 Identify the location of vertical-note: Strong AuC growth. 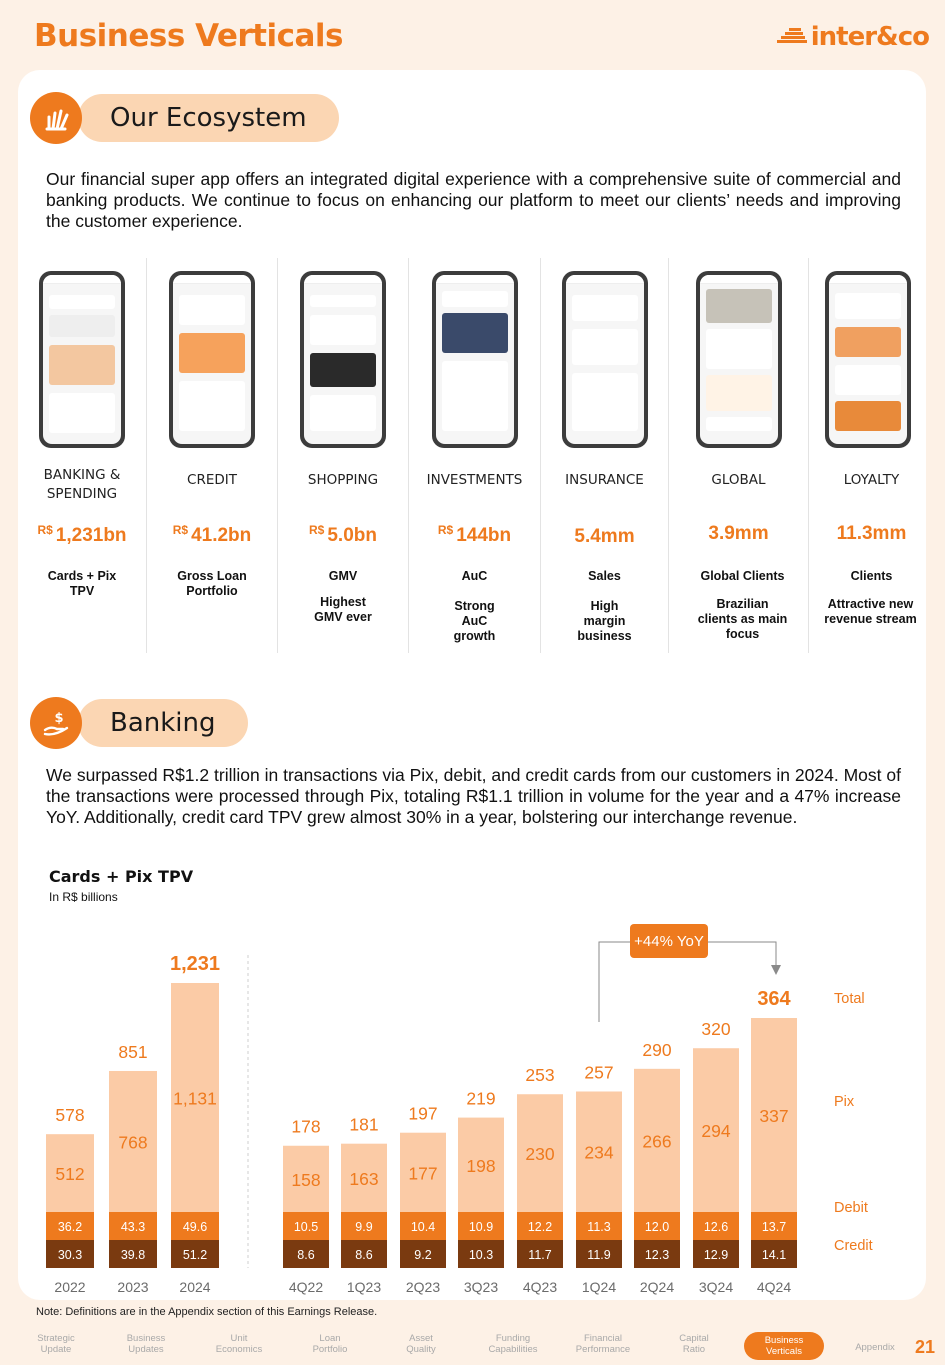
(474, 621).